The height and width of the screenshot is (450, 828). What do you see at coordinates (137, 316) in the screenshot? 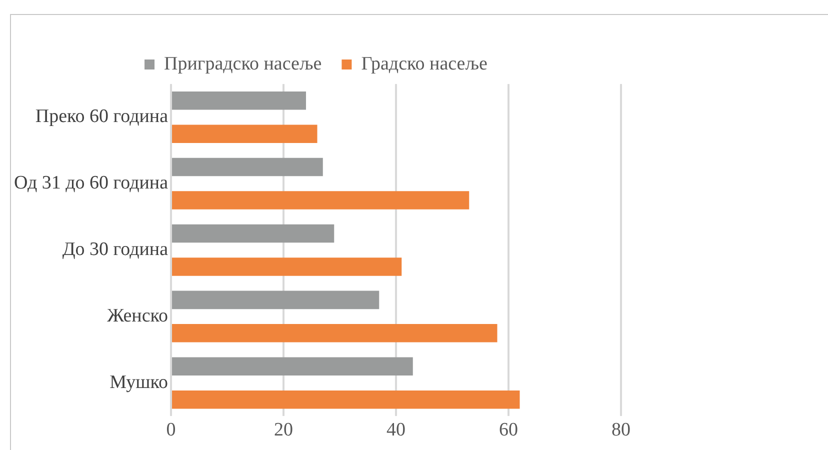
I see `y-tick-label: Женско` at bounding box center [137, 316].